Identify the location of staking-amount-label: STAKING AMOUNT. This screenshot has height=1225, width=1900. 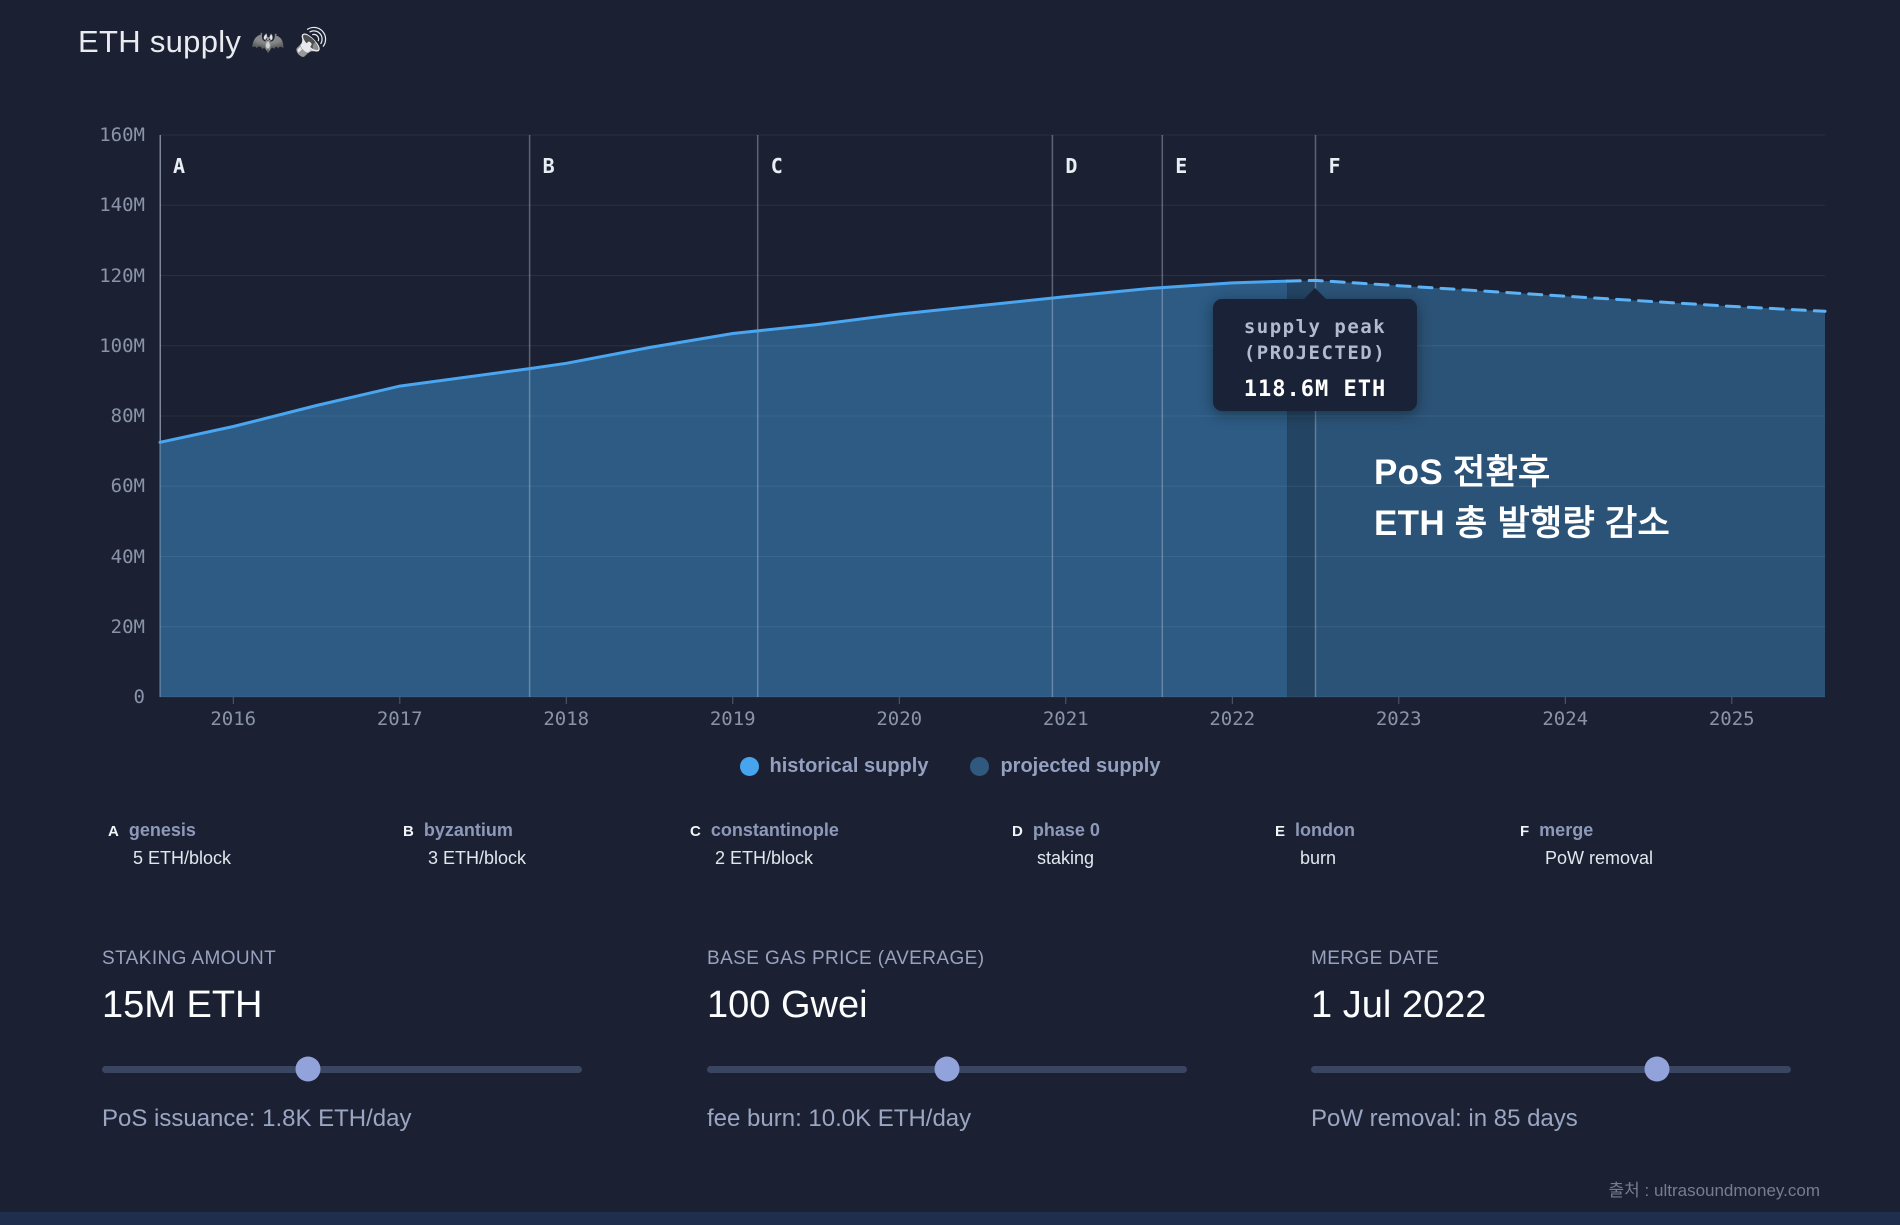
(189, 958).